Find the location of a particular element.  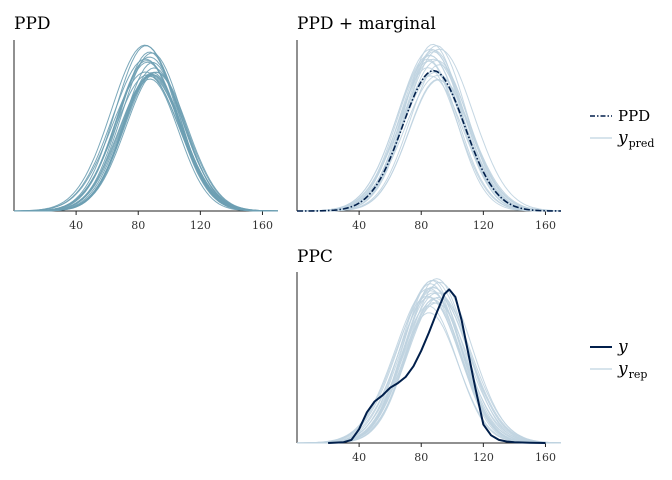

legend-label: y is located at coordinates (622, 347).